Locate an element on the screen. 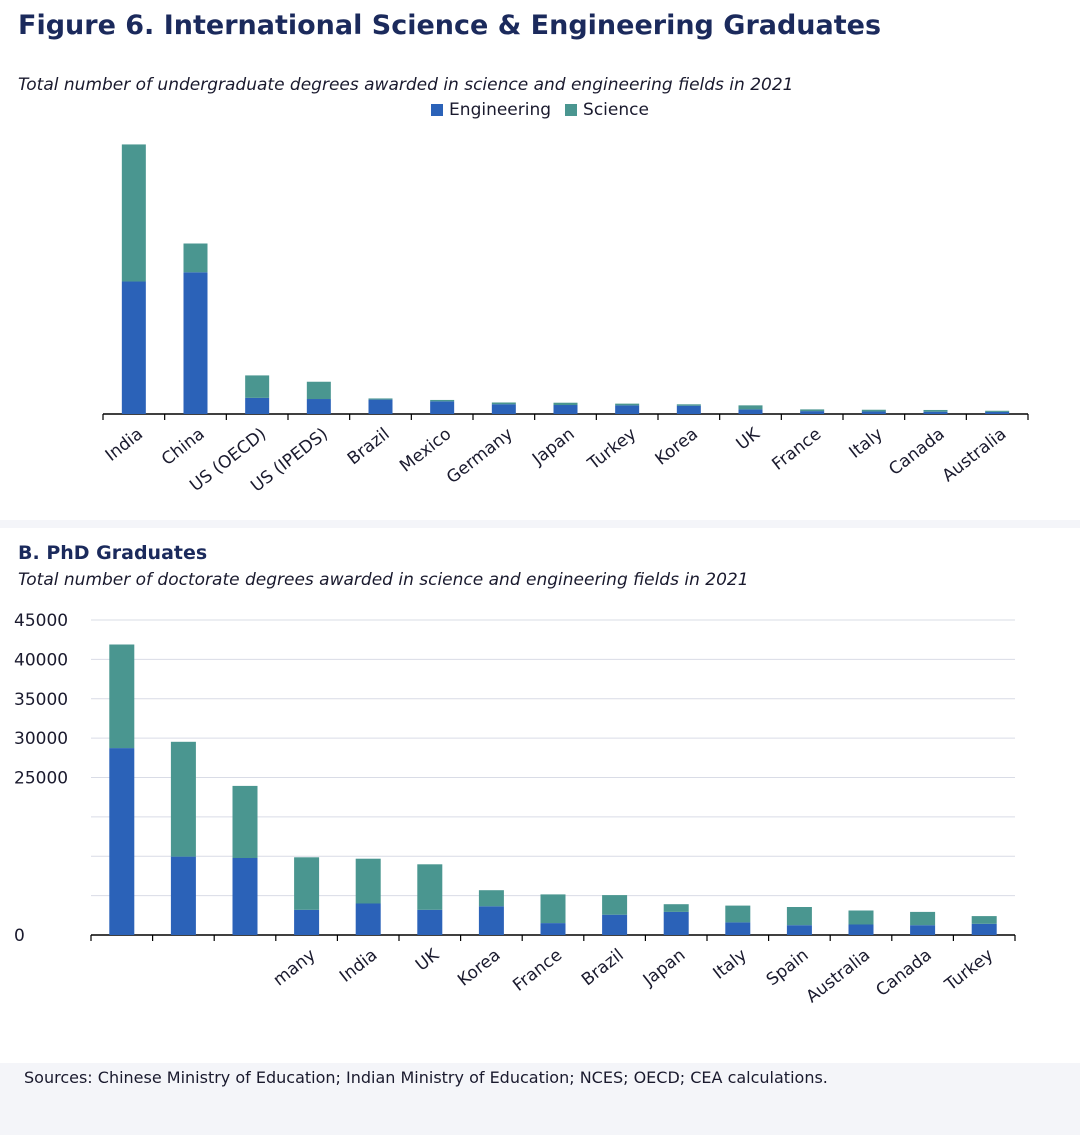 The height and width of the screenshot is (1135, 1080). y-tick-label: 30000 is located at coordinates (41, 739).